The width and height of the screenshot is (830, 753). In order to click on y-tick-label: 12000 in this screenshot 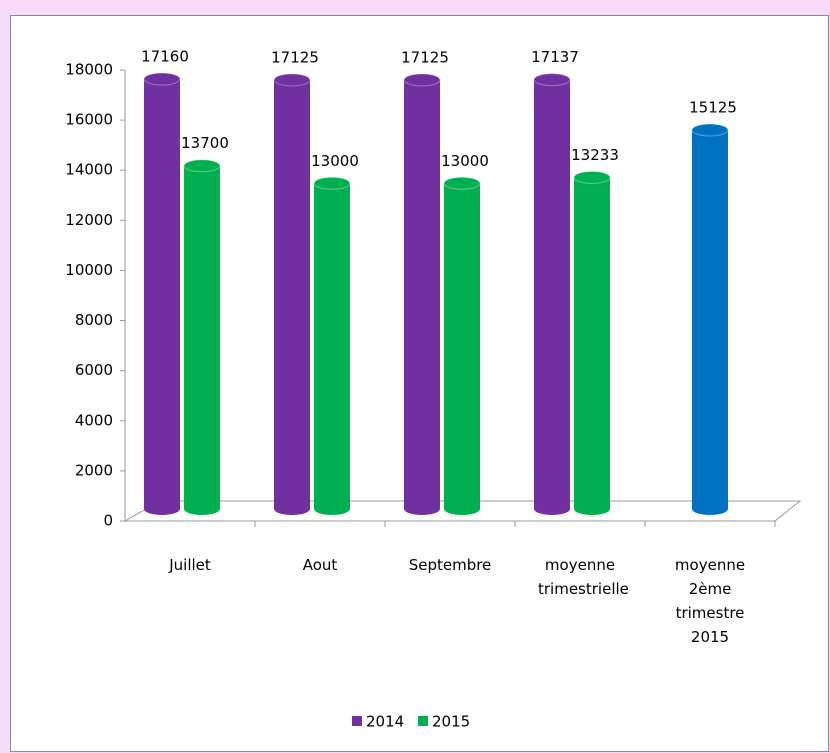, I will do `click(89, 220)`.